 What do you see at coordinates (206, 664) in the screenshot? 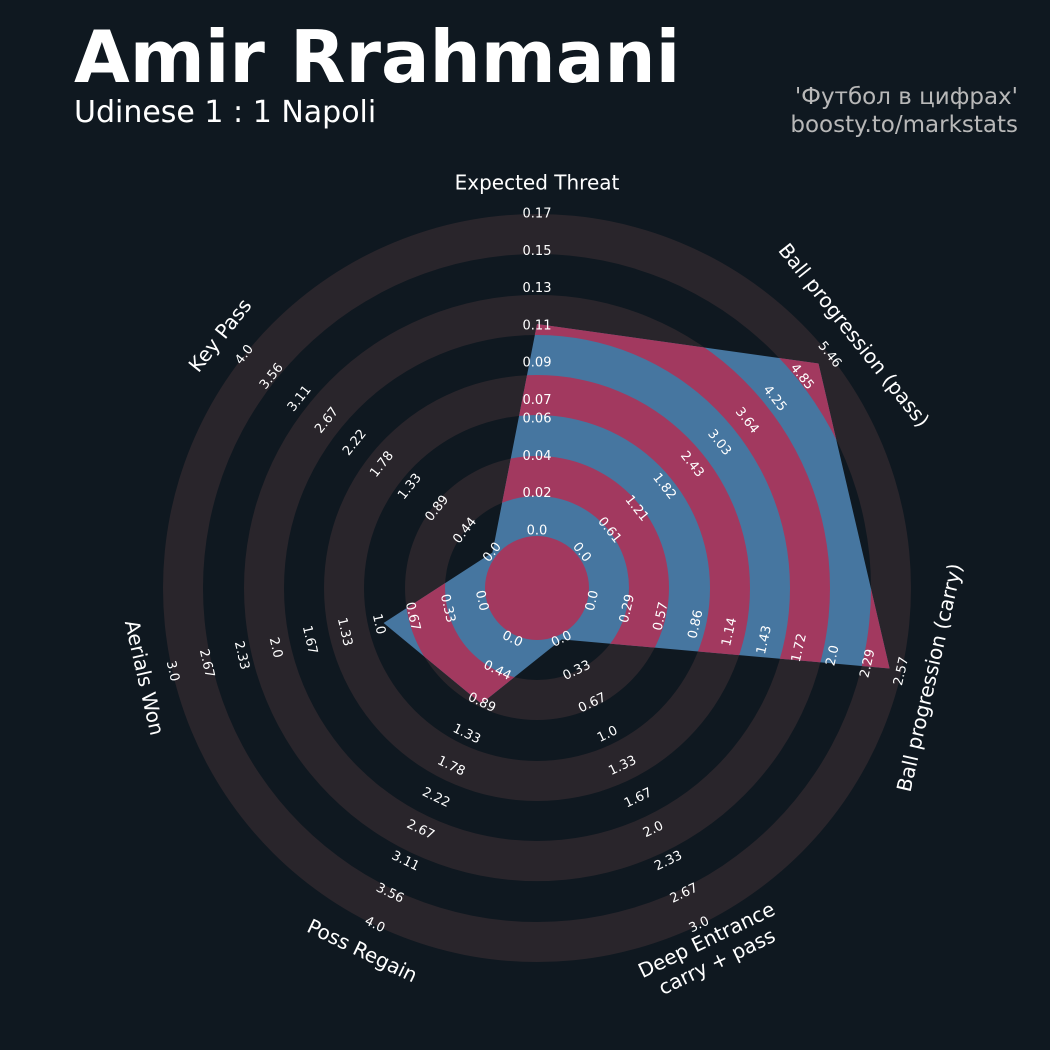
I see `tick-label: 2.67` at bounding box center [206, 664].